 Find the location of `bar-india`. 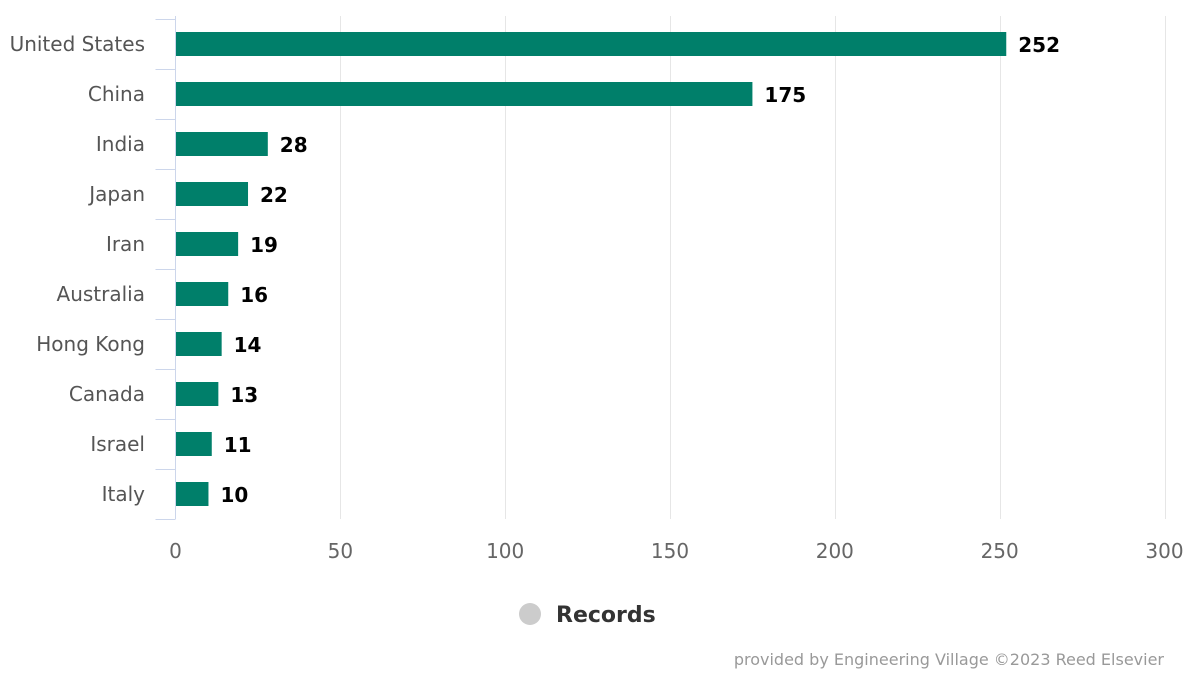

bar-india is located at coordinates (222, 144).